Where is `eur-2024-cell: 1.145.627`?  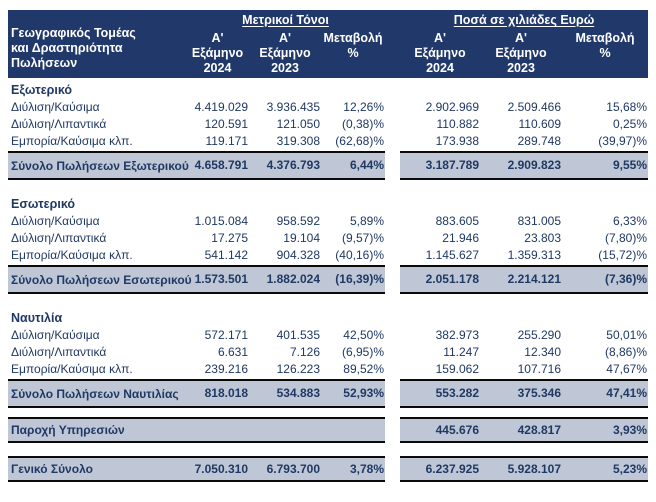 eur-2024-cell: 1.145.627 is located at coordinates (452, 255).